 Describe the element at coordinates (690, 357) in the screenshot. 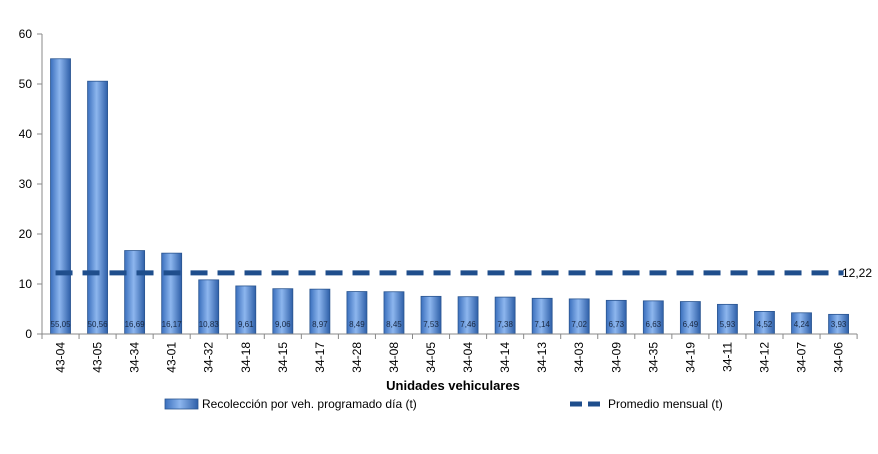

I see `x-tick-label: 34-19` at that location.